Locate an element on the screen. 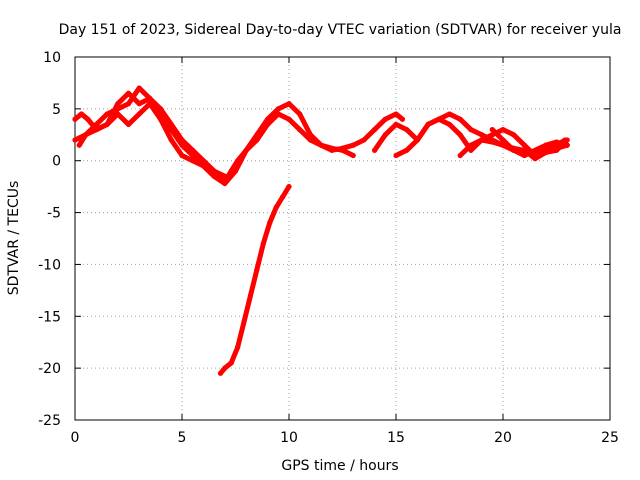  series-track-h is located at coordinates (529, 143).